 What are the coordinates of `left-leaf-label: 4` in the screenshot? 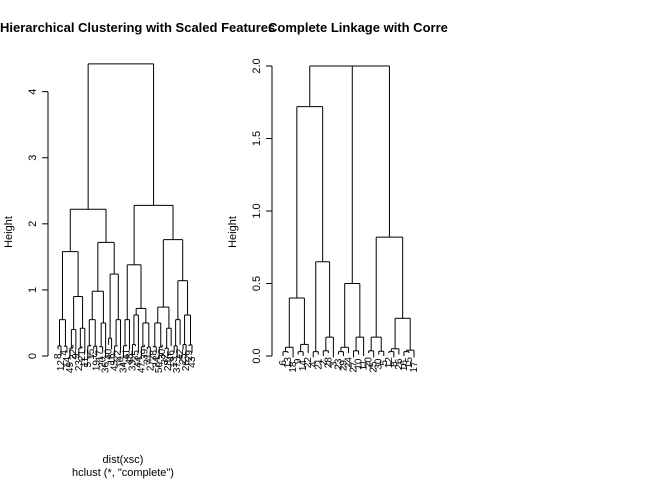 It's located at (64, 353).